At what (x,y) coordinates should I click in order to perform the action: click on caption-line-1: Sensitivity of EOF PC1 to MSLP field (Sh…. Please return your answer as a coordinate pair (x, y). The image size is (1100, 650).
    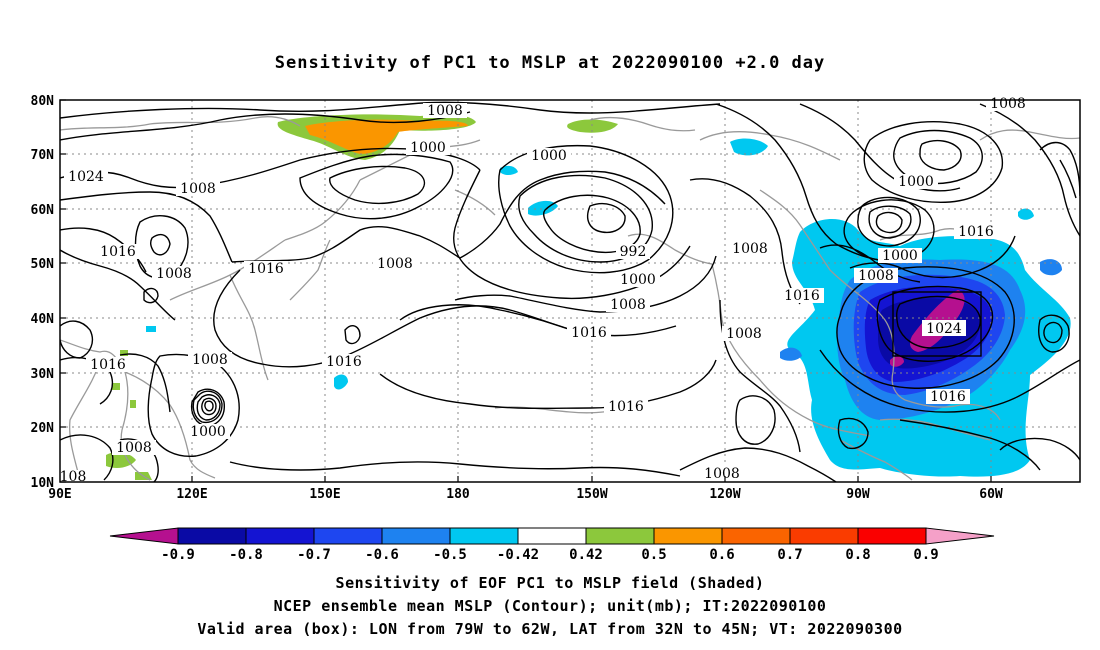
    Looking at the image, I should click on (550, 583).